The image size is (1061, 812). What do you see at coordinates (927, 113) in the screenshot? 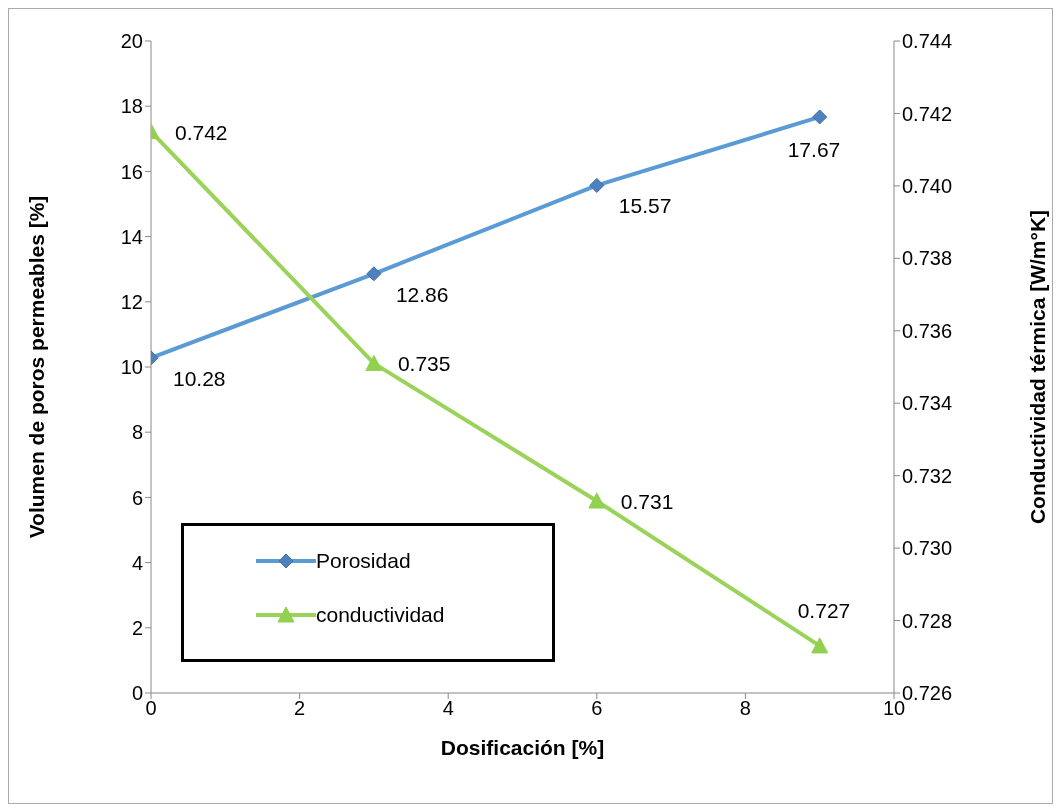
I see `y2-tick-label: 0.742` at bounding box center [927, 113].